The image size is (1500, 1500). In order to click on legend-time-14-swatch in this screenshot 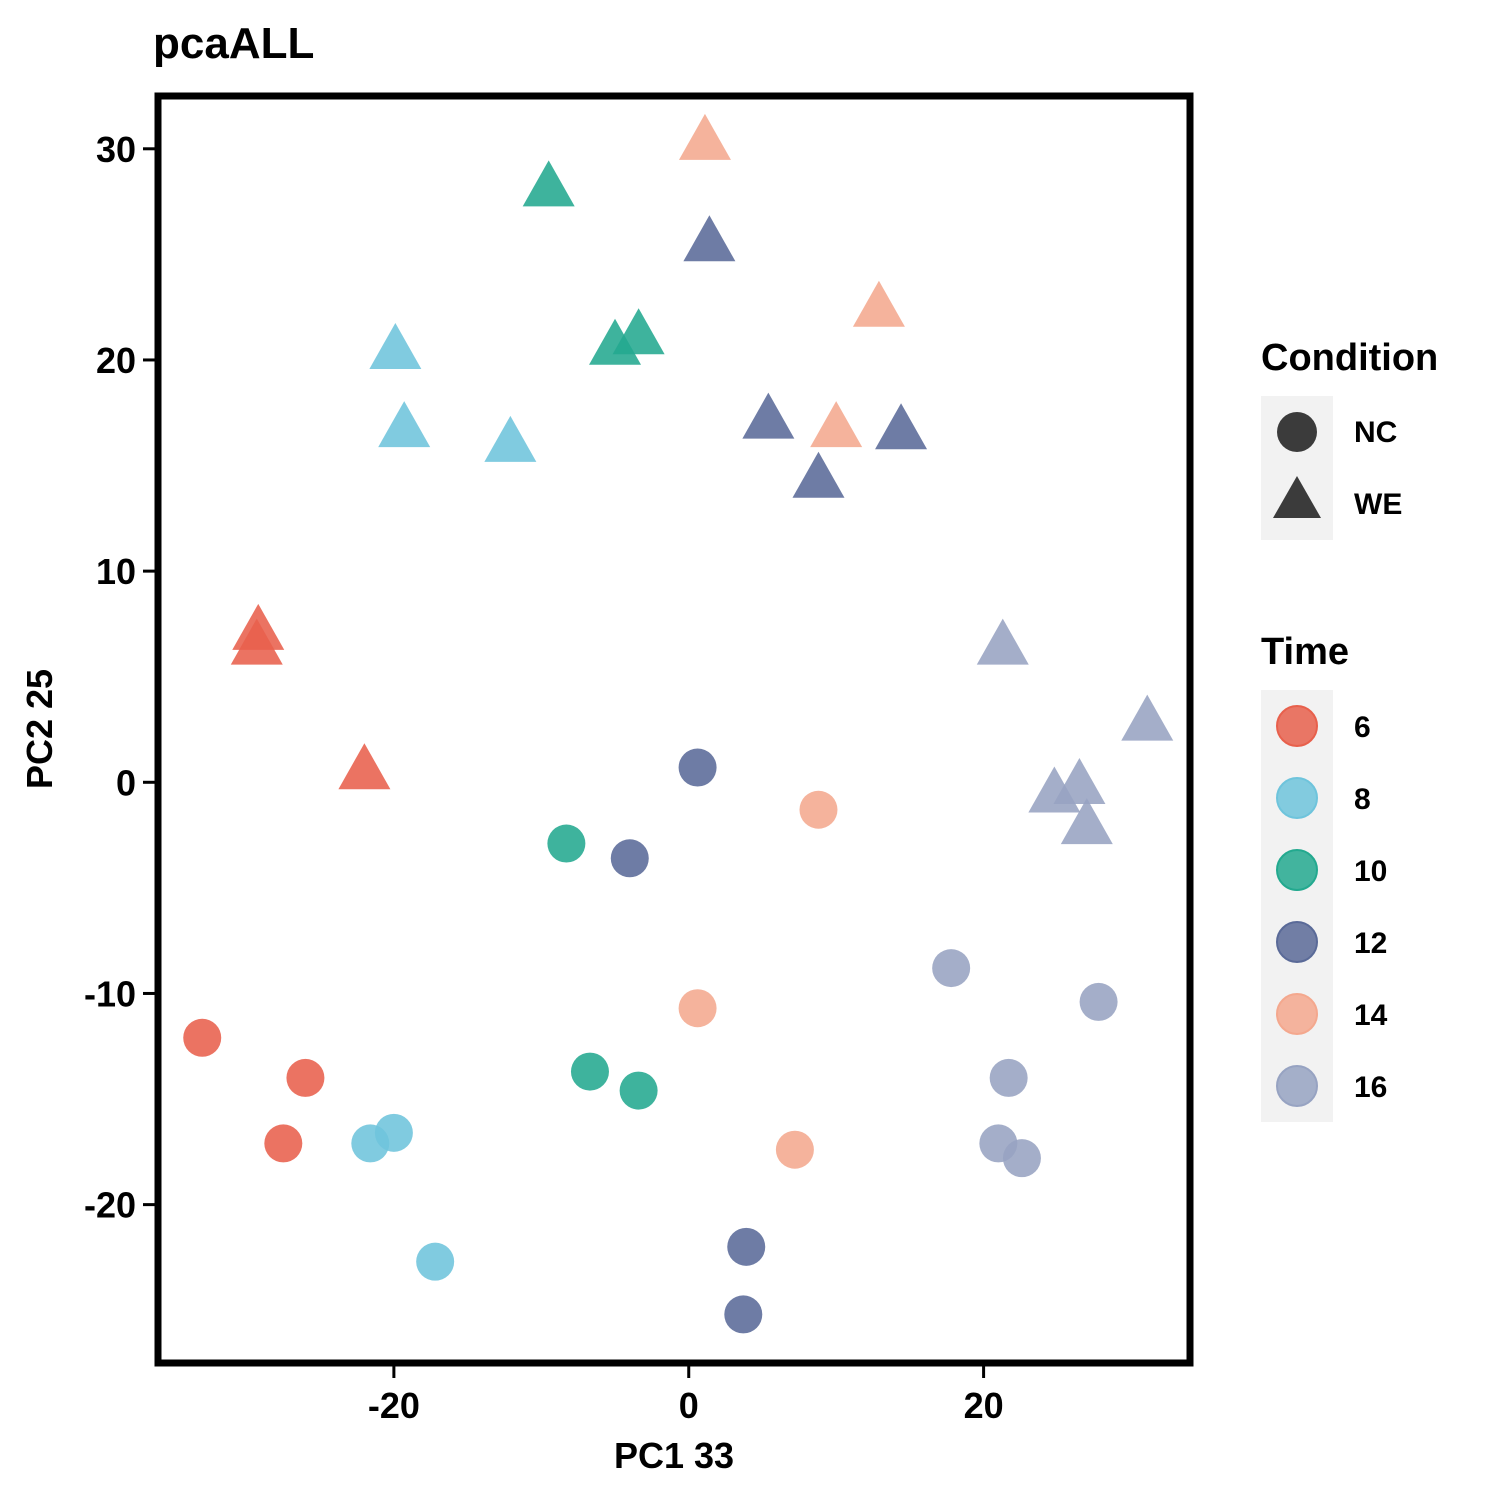, I will do `click(1297, 1014)`.